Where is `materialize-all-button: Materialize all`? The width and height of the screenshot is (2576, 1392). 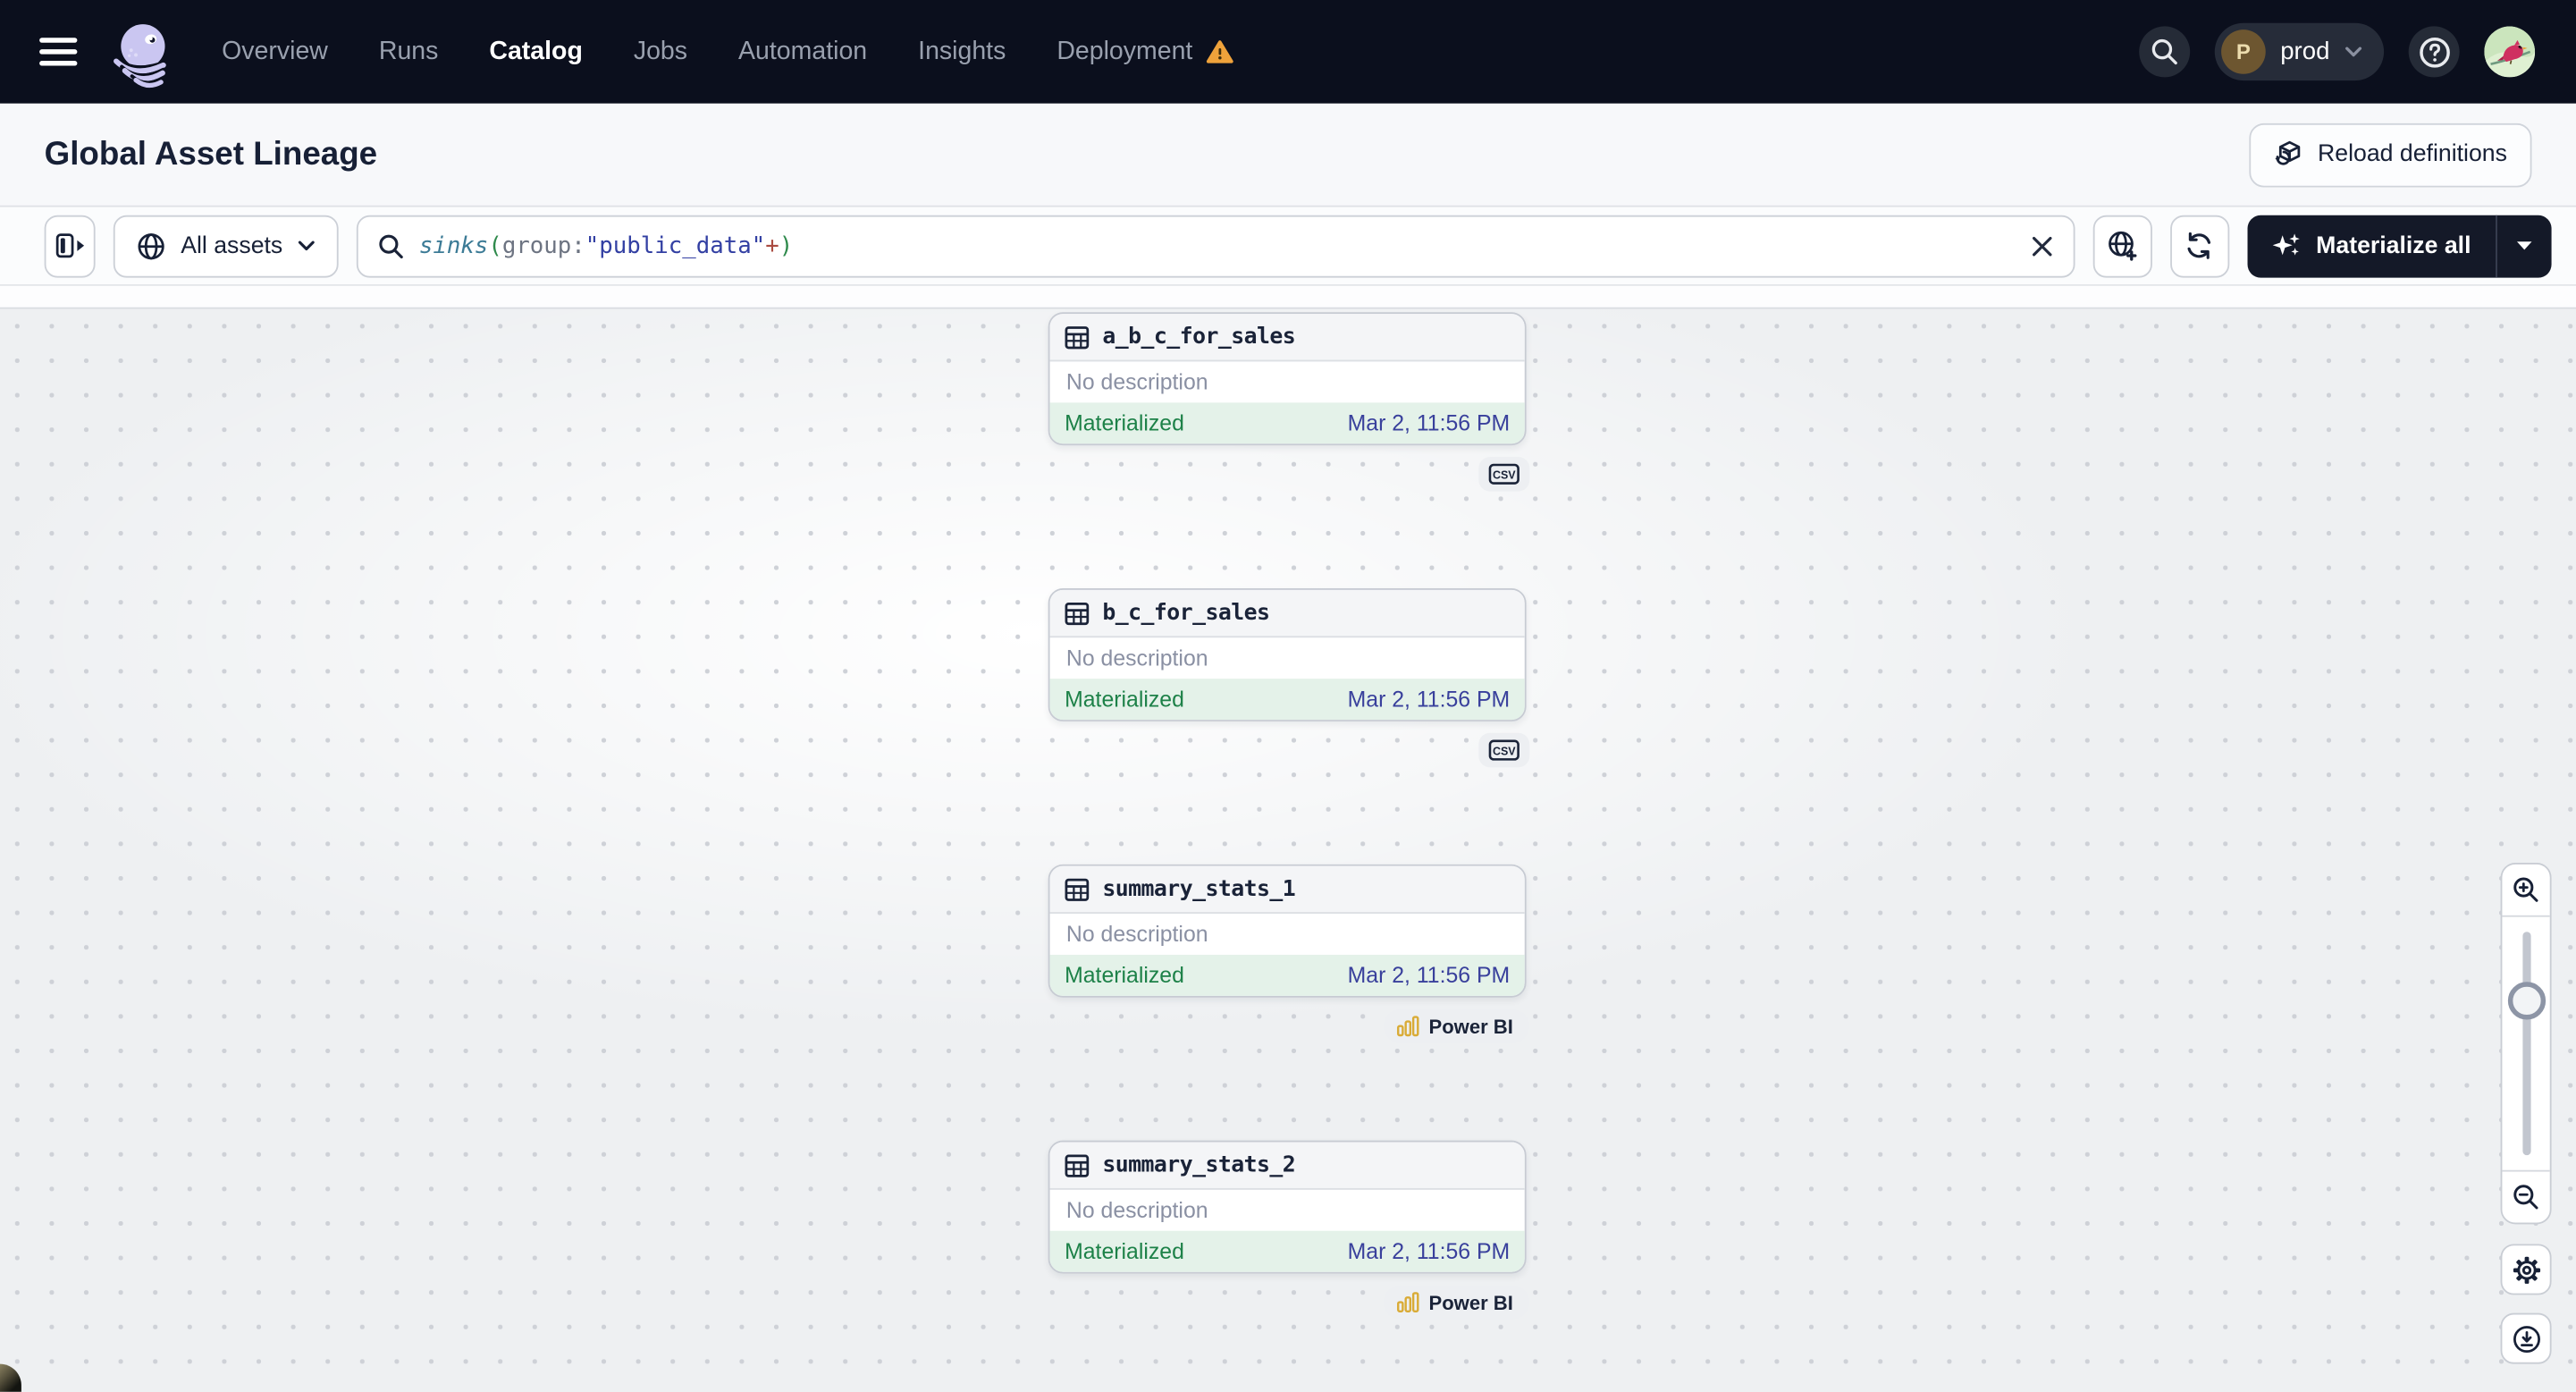 materialize-all-button: Materialize all is located at coordinates (2372, 246).